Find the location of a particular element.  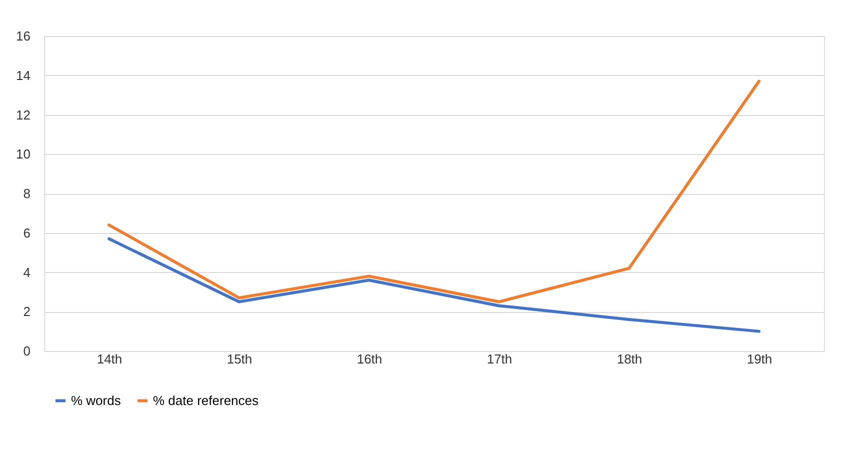

x-tick-label: 16th is located at coordinates (369, 359).